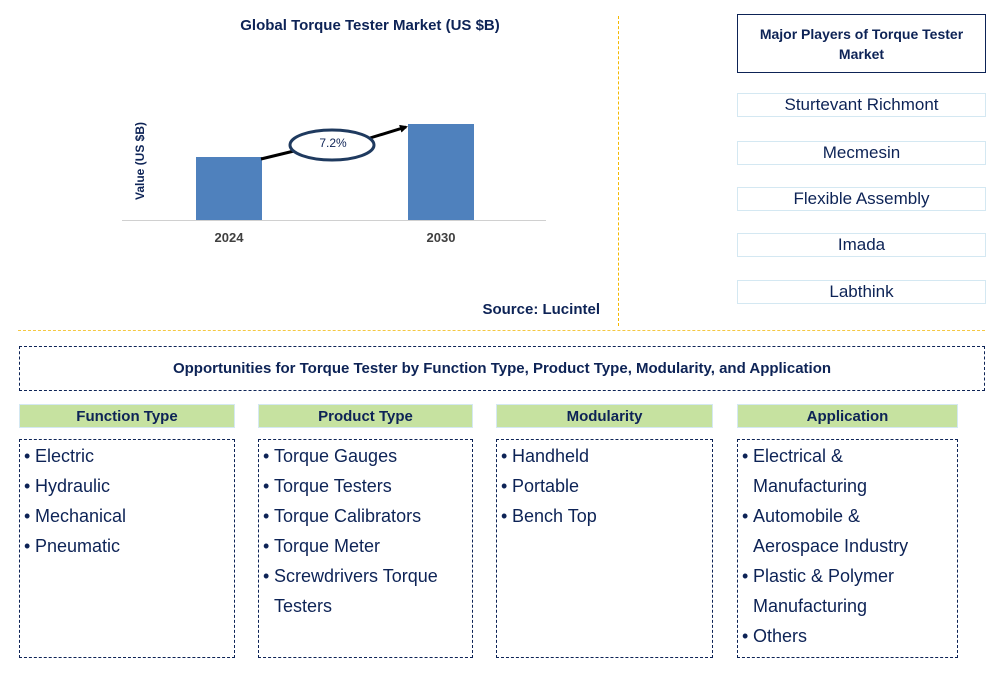 This screenshot has width=1005, height=677. I want to click on source-label: Source: Lucintel, so click(541, 309).